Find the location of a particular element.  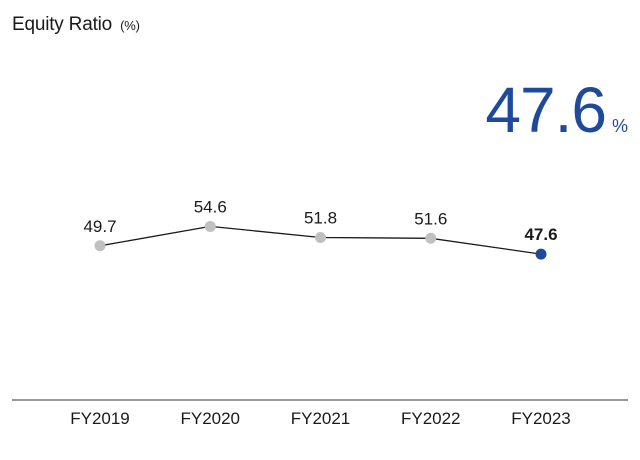

chart-title-unit: (%) is located at coordinates (130, 25).